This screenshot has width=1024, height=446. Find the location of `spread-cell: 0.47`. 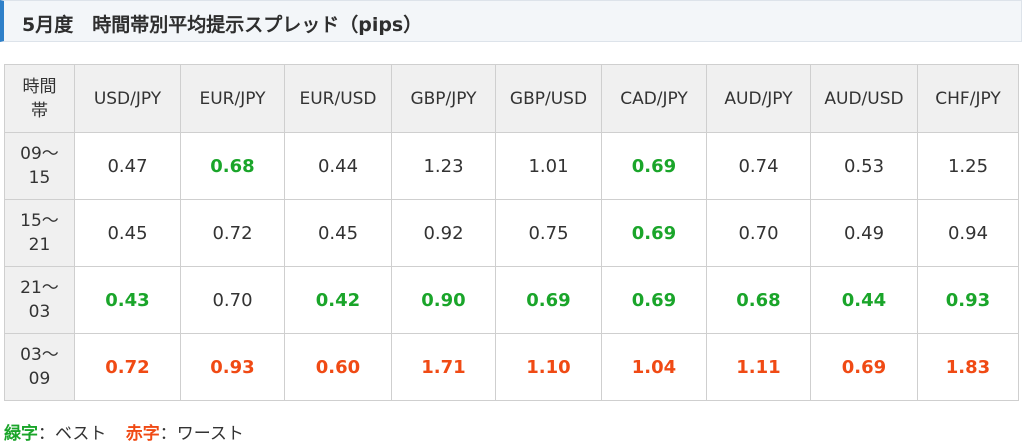

spread-cell: 0.47 is located at coordinates (127, 166).